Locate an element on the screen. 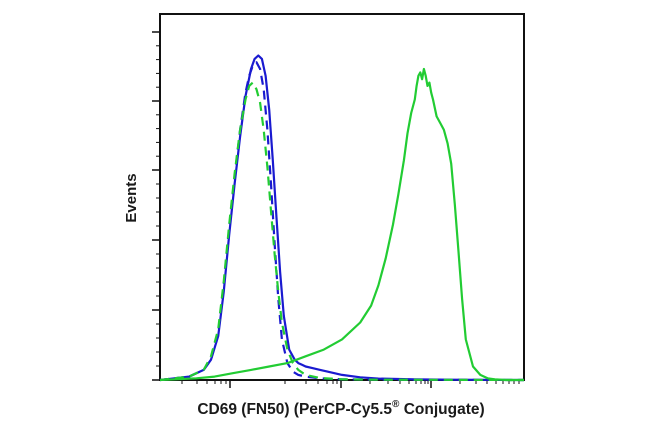  y-axis-label: Events is located at coordinates (131, 197).